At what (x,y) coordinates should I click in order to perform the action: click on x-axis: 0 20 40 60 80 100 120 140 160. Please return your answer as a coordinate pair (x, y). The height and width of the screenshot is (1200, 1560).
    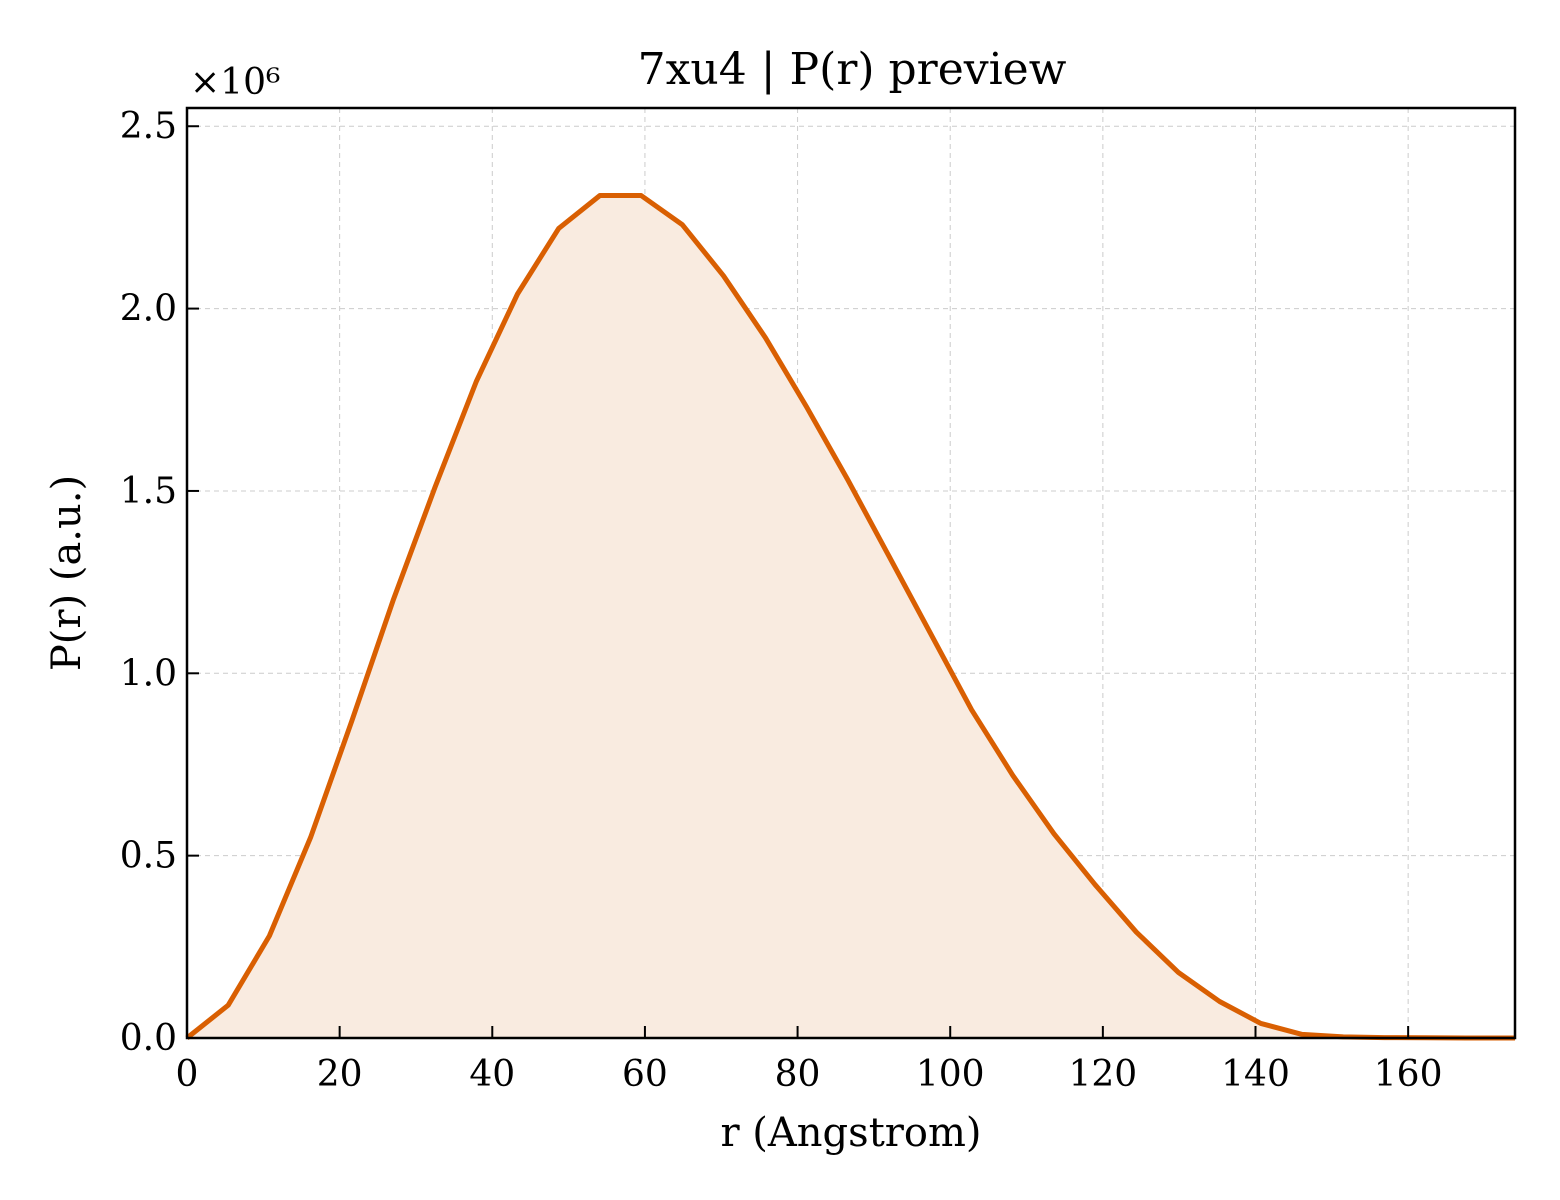
    Looking at the image, I should click on (809, 1060).